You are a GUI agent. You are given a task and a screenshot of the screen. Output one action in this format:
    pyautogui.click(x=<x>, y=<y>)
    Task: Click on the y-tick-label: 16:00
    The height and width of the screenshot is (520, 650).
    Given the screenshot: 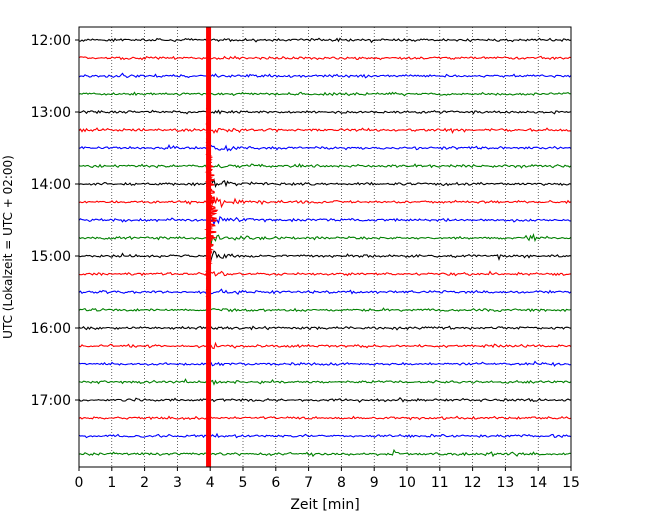 What is the action you would take?
    pyautogui.click(x=51, y=329)
    